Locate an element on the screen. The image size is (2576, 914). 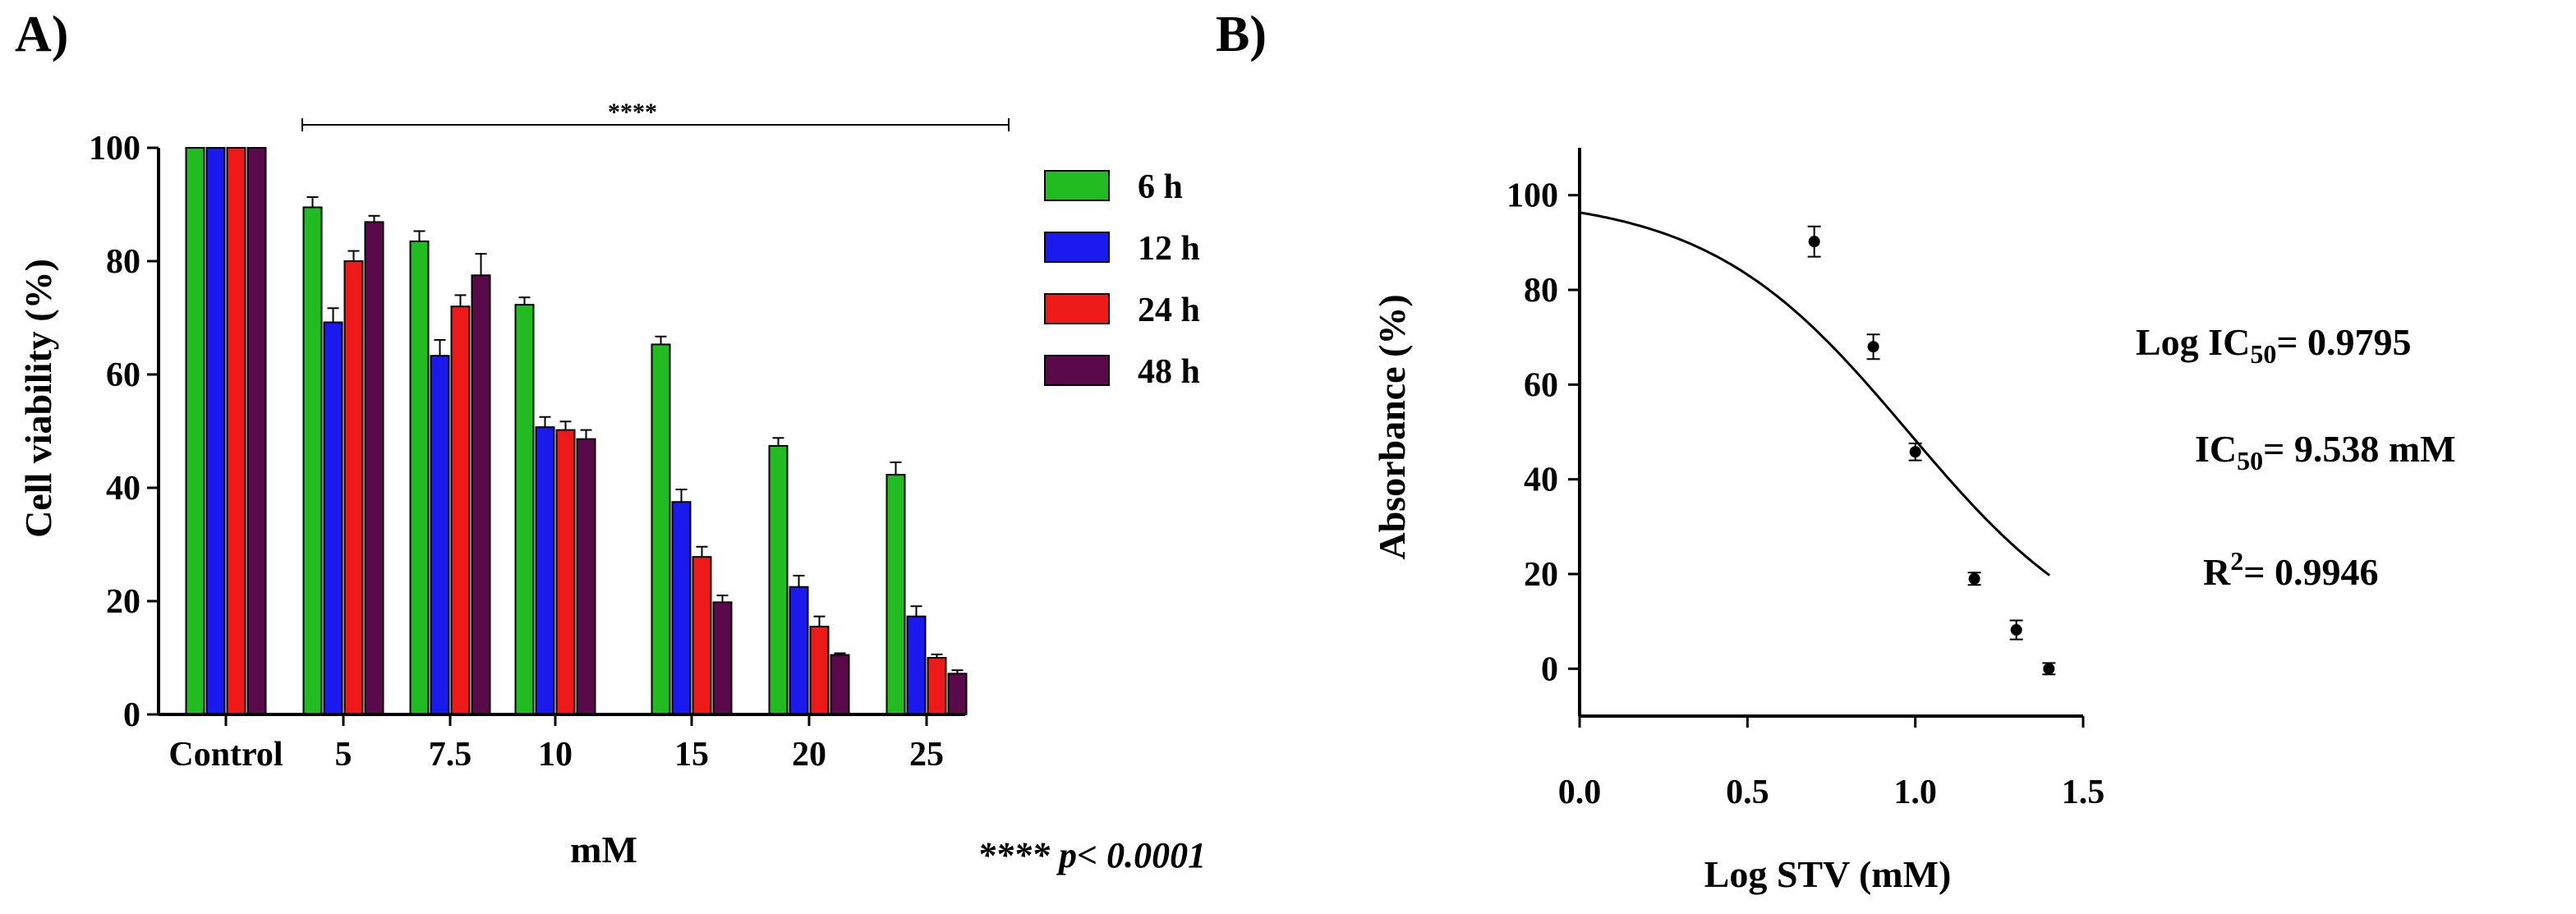
bar-x-tick-label: 10 is located at coordinates (556, 755).